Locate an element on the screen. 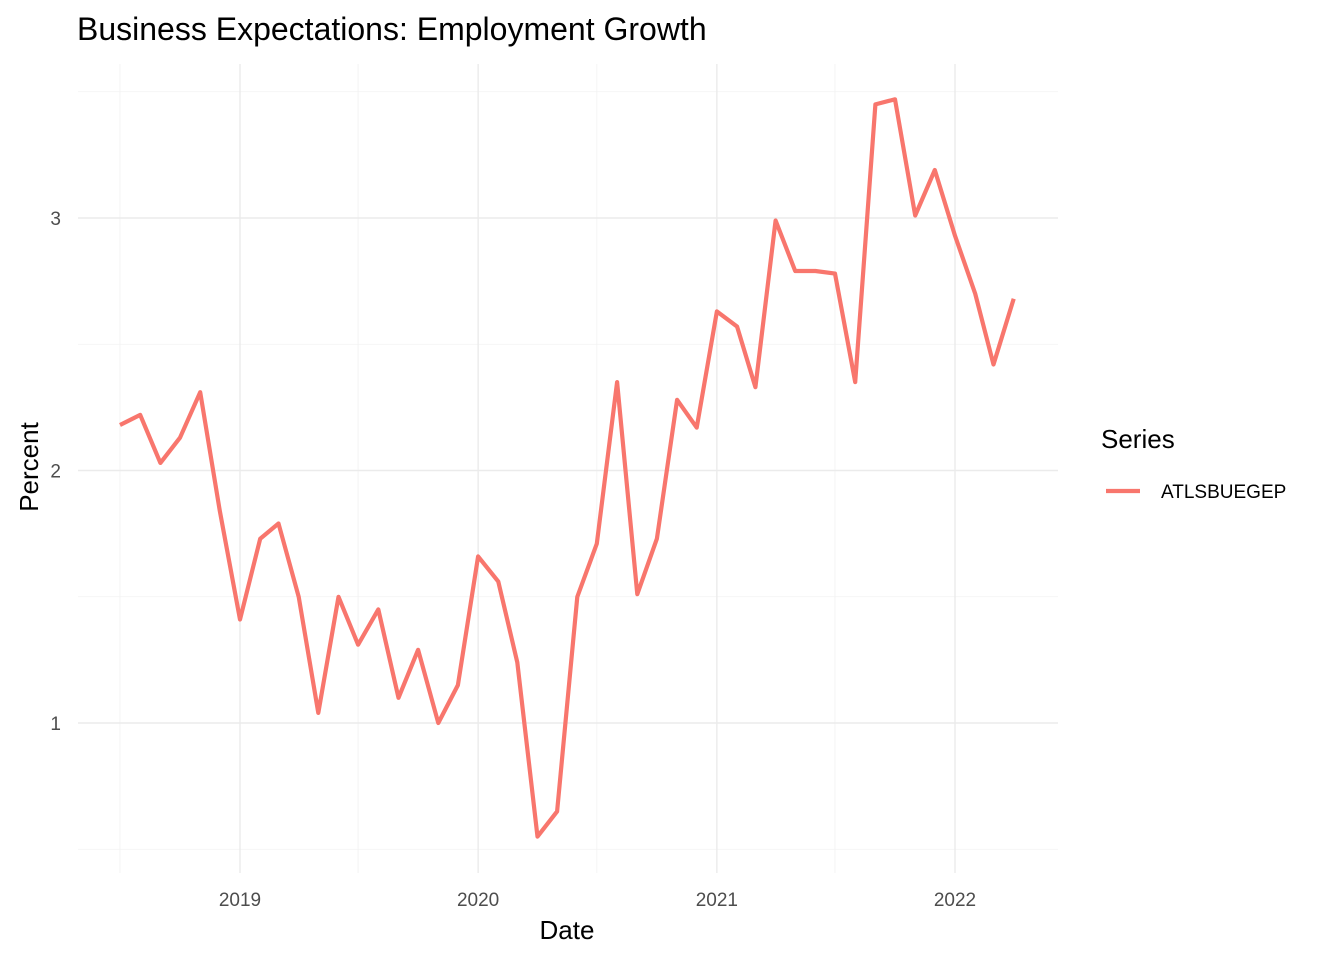 This screenshot has width=1344, height=960. x-tick-label: 2020 is located at coordinates (478, 900).